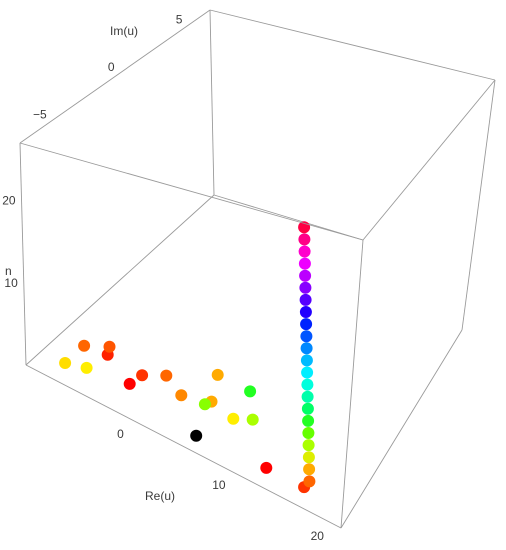 This screenshot has width=506, height=550. I want to click on axis-label-n: n, so click(8, 271).